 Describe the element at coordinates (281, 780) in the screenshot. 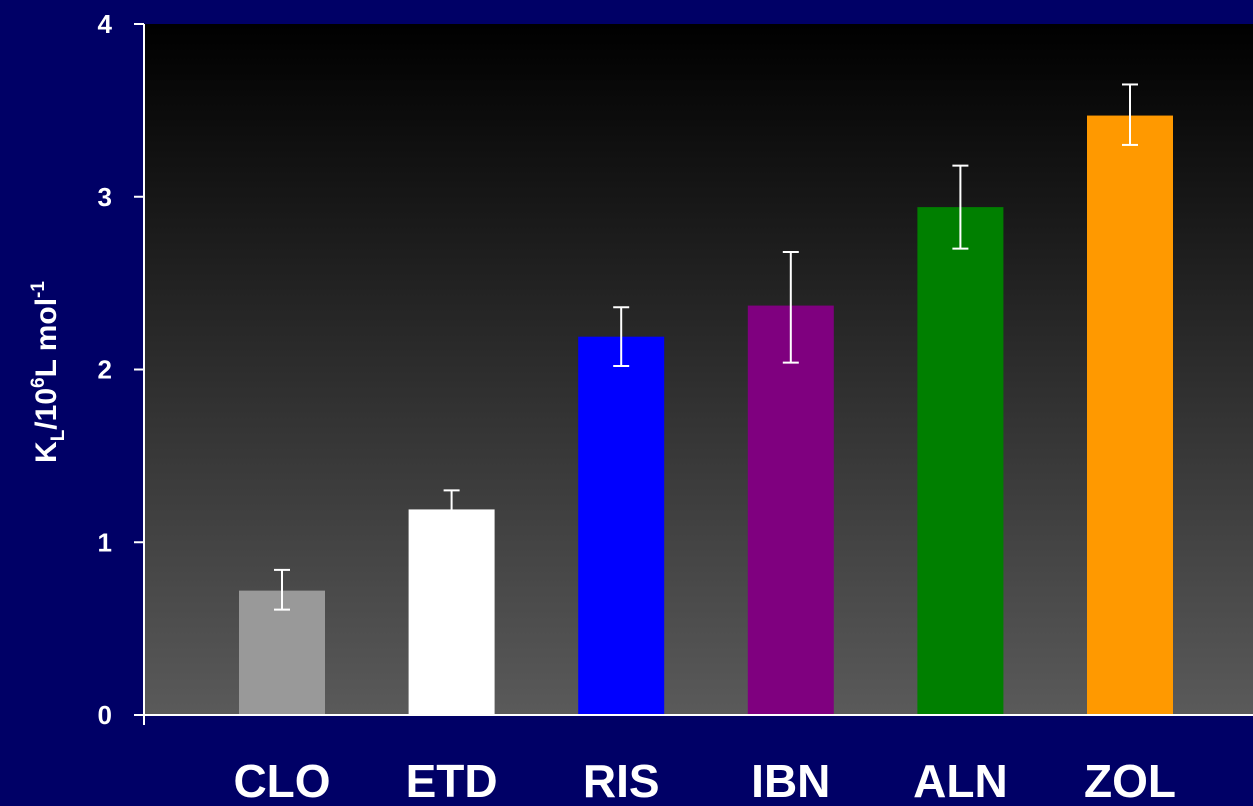

I see `category-label-clo: CLO` at that location.